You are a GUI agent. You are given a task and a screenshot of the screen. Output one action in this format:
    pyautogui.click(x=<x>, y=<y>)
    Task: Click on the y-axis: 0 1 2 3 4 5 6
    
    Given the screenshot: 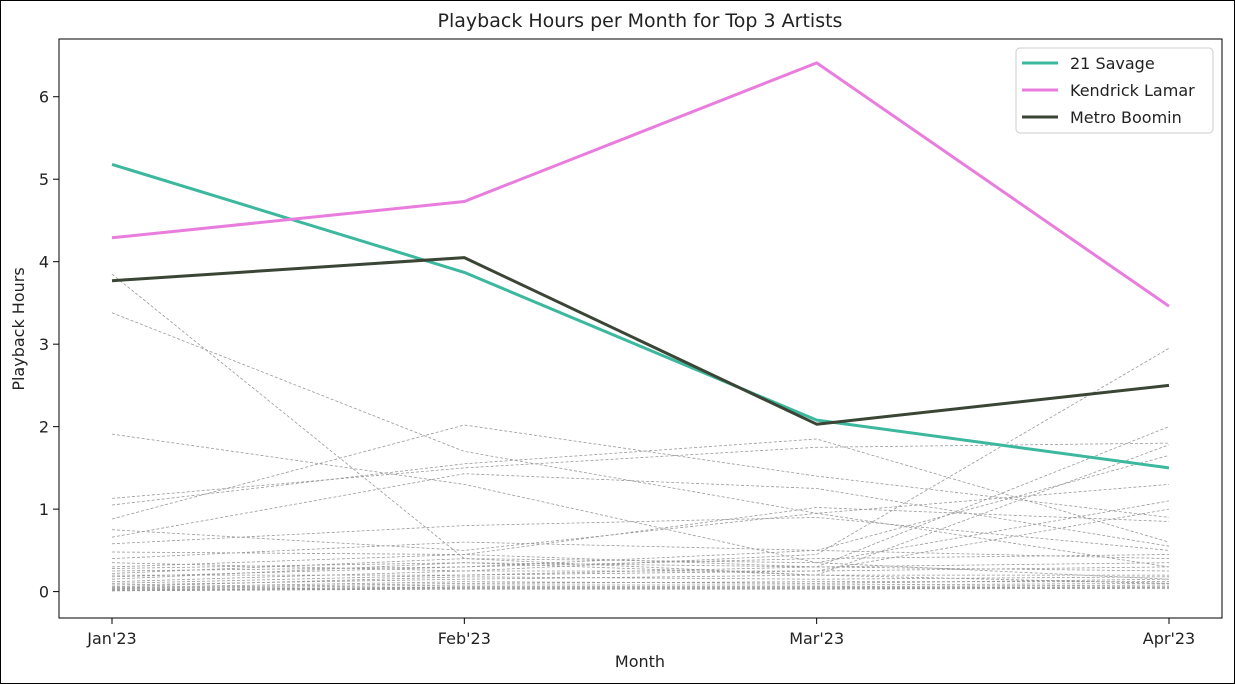 What is the action you would take?
    pyautogui.click(x=49, y=345)
    